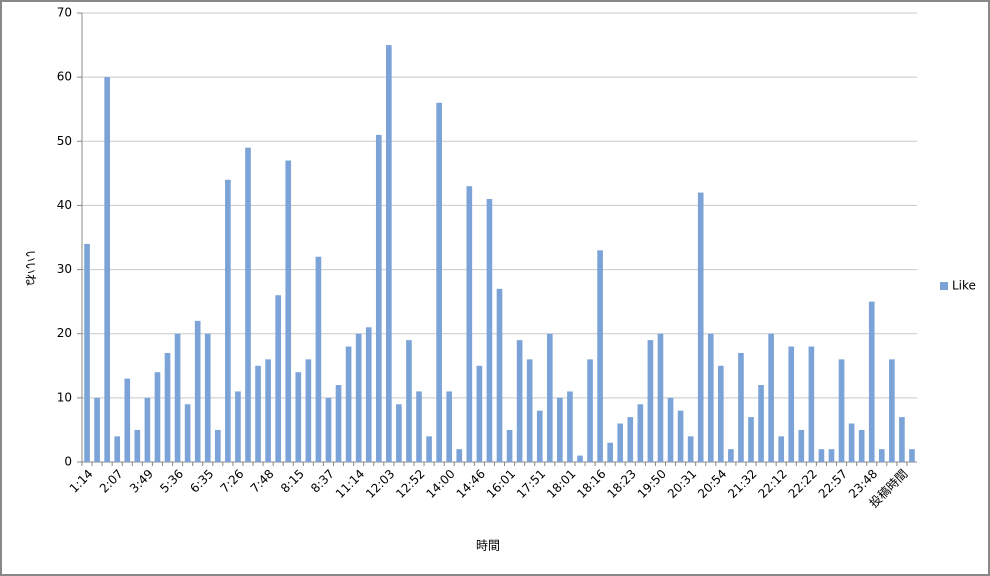 The width and height of the screenshot is (990, 576). What do you see at coordinates (64, 205) in the screenshot?
I see `y-tick-label: 40` at bounding box center [64, 205].